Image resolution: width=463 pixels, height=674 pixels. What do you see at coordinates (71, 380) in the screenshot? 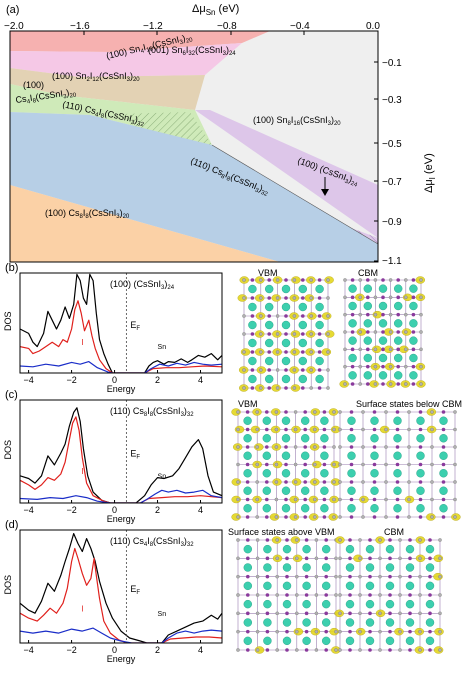
I see `x-tick-label: −2` at bounding box center [71, 380].